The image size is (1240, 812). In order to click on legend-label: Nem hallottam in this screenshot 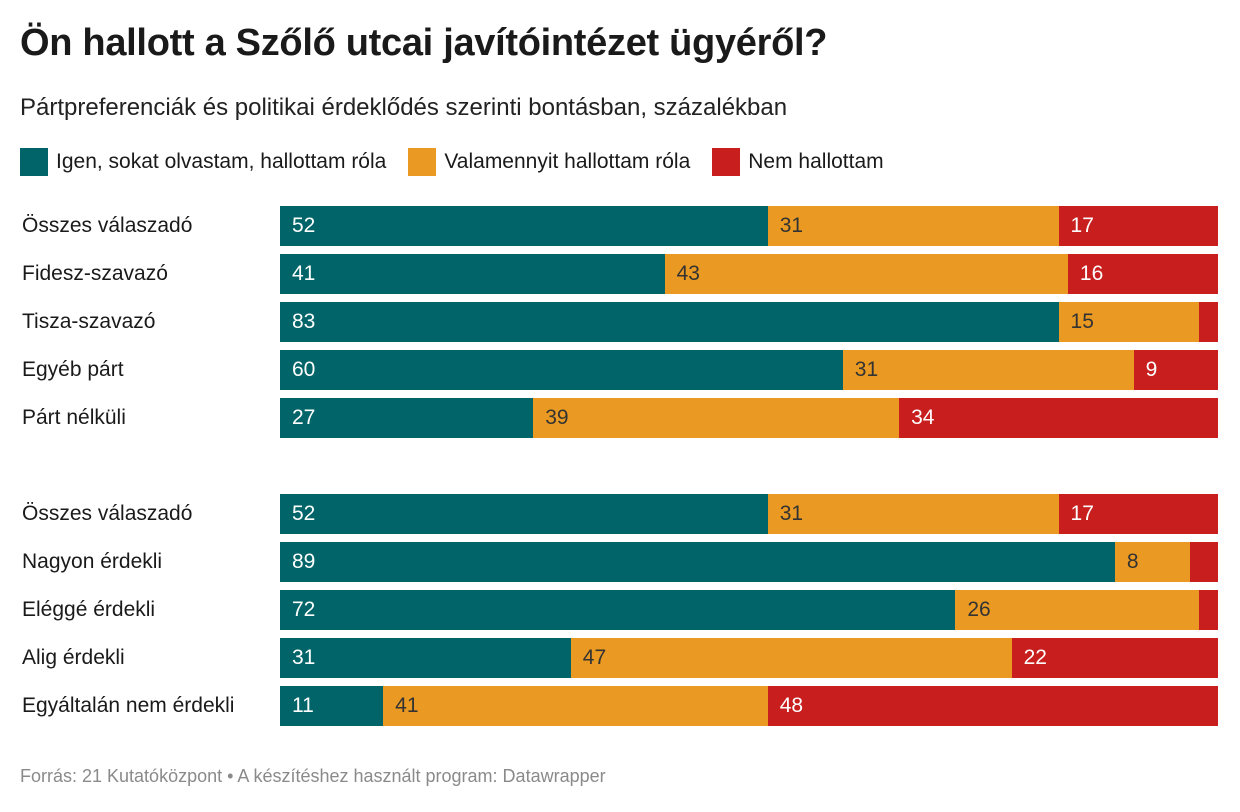, I will do `click(816, 161)`.